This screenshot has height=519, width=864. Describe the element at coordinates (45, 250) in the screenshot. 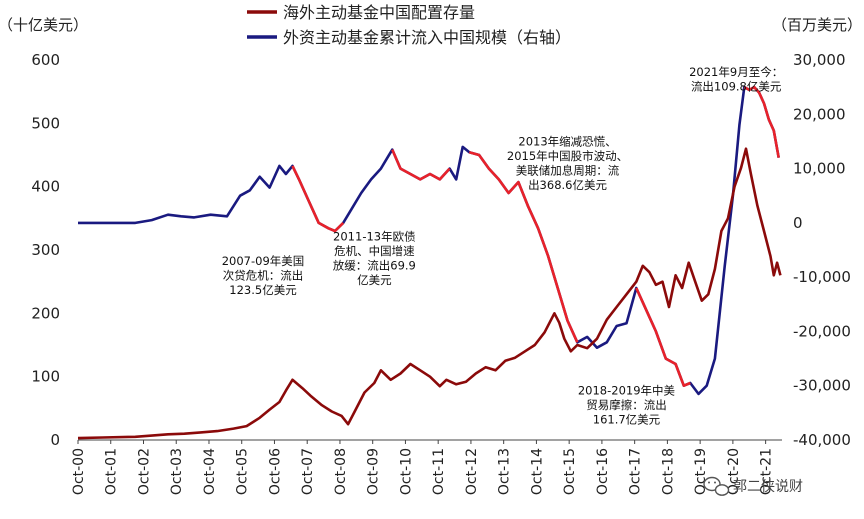

I see `left-tick-label: 300` at that location.